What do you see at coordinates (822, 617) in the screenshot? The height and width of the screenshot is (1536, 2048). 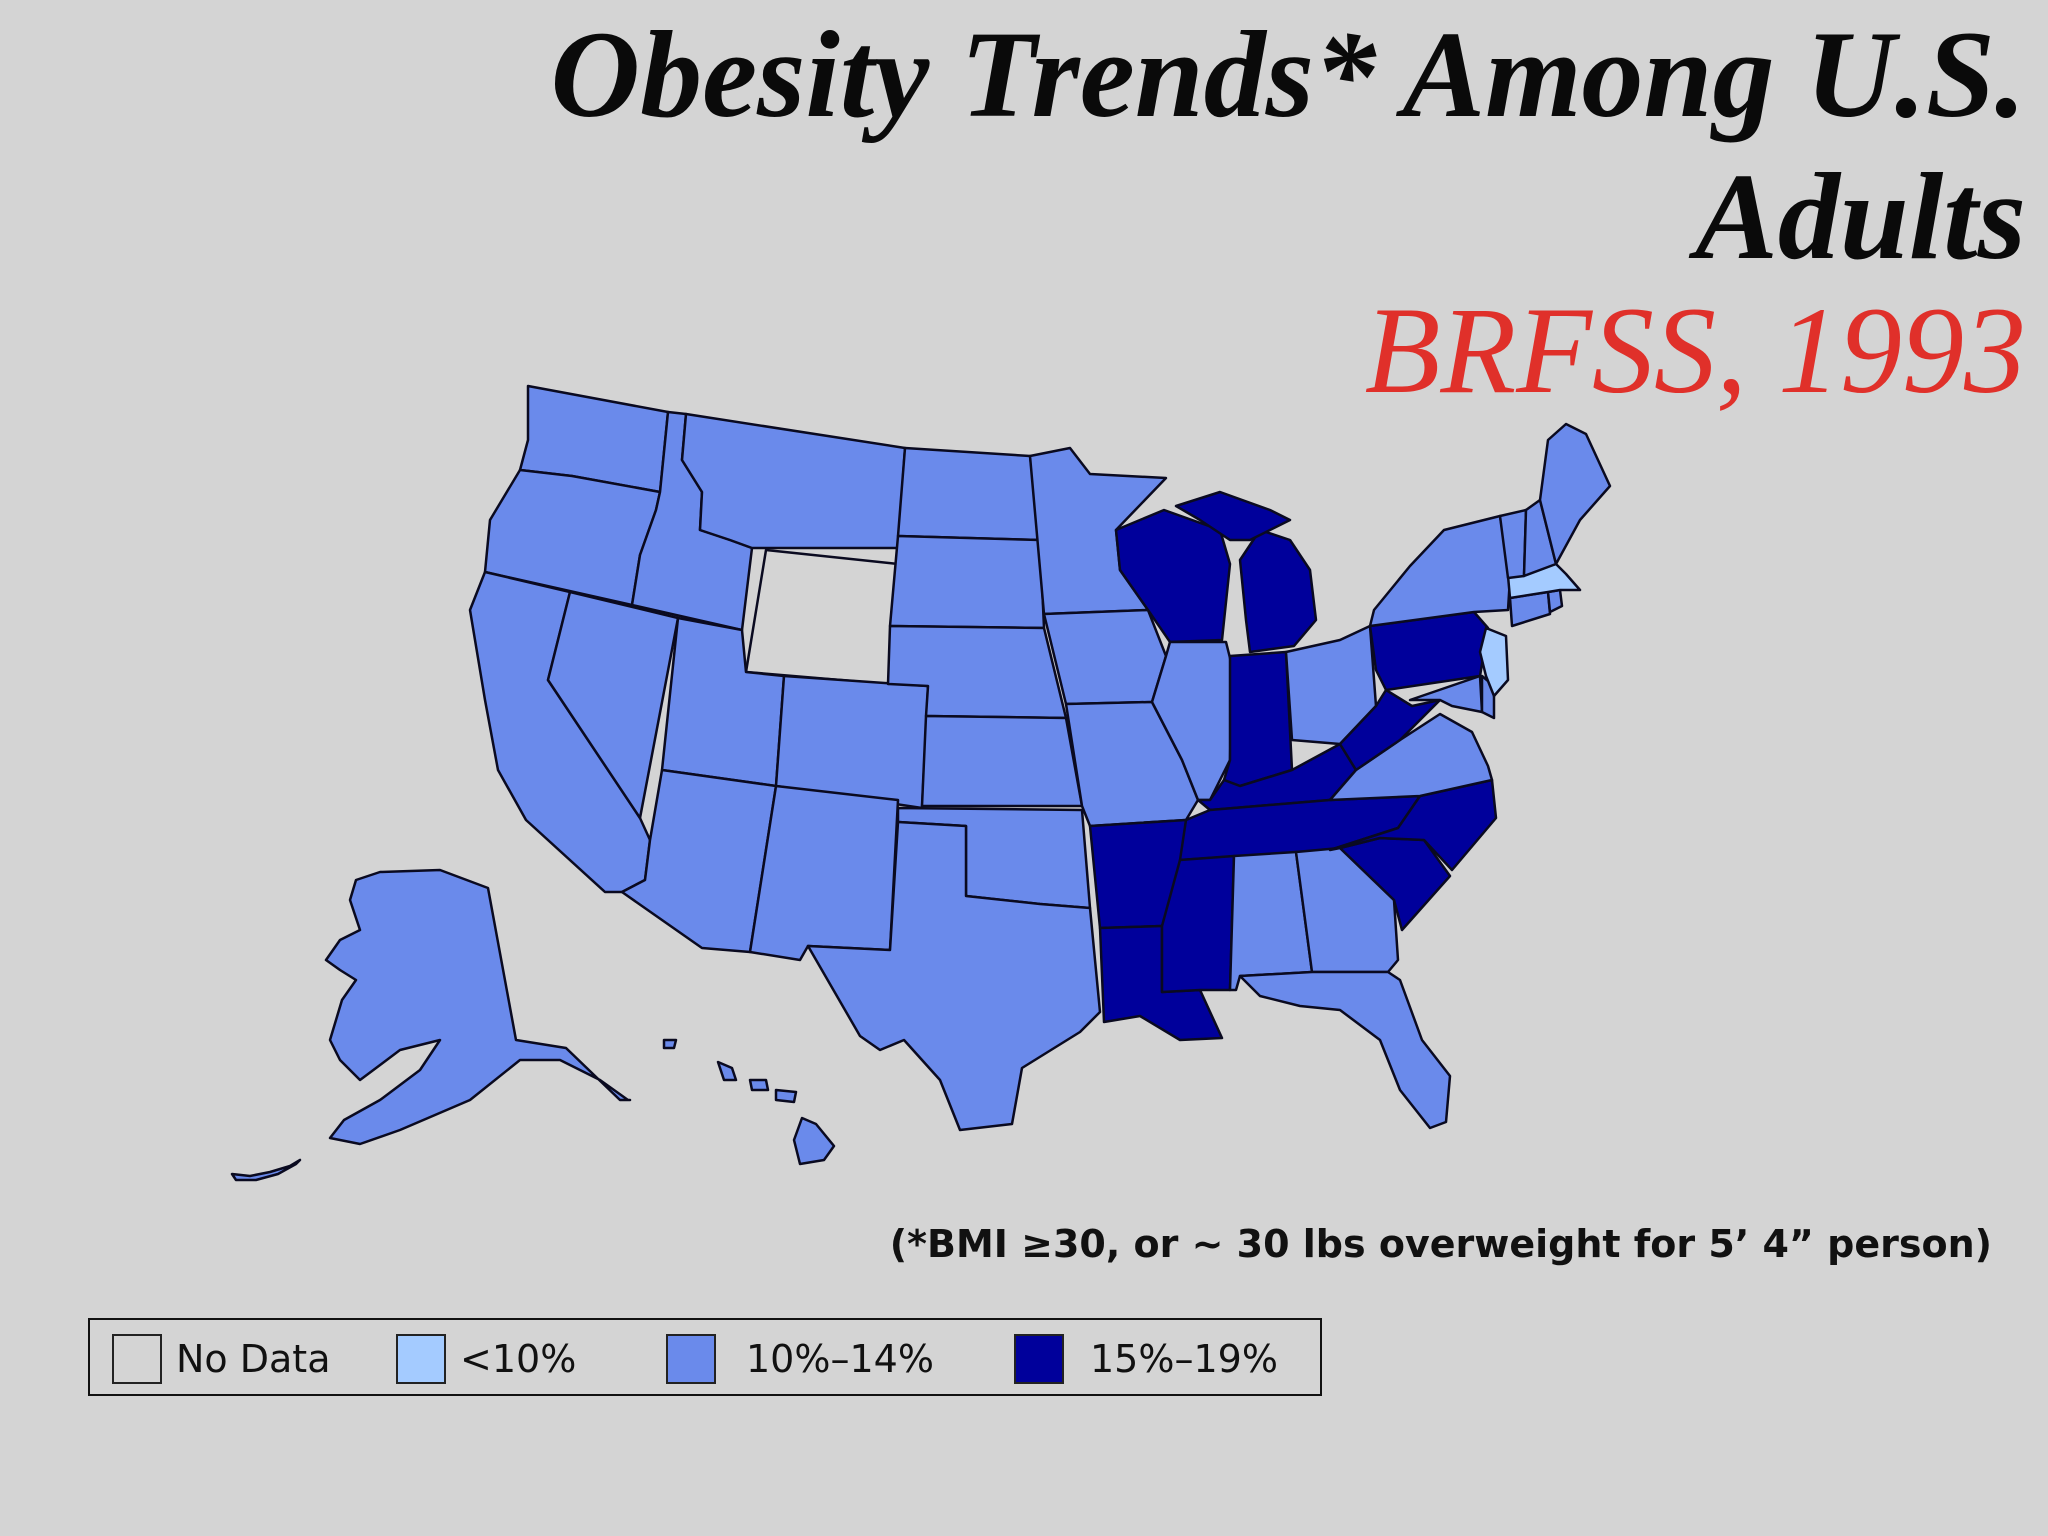 I see `state-wyoming` at bounding box center [822, 617].